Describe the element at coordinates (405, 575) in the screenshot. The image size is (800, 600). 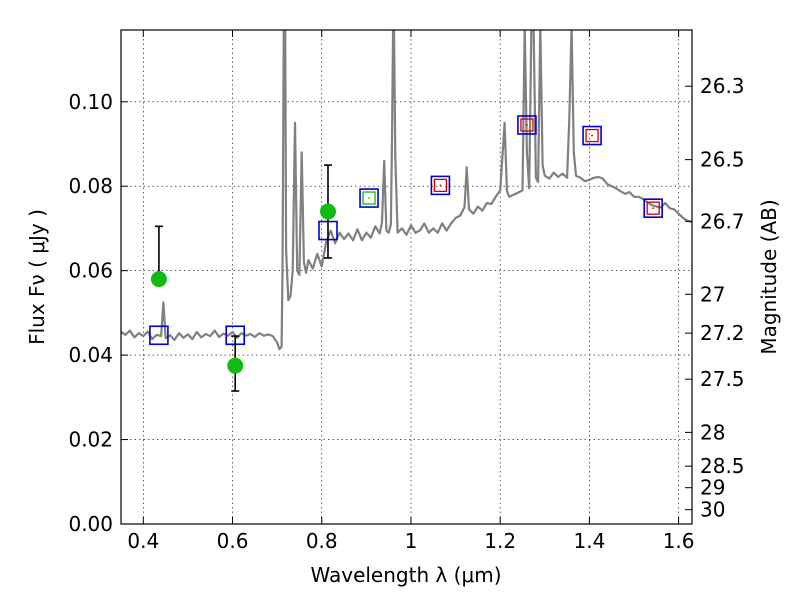
I see `x-axis-label: Wavelength λ (μm)` at that location.